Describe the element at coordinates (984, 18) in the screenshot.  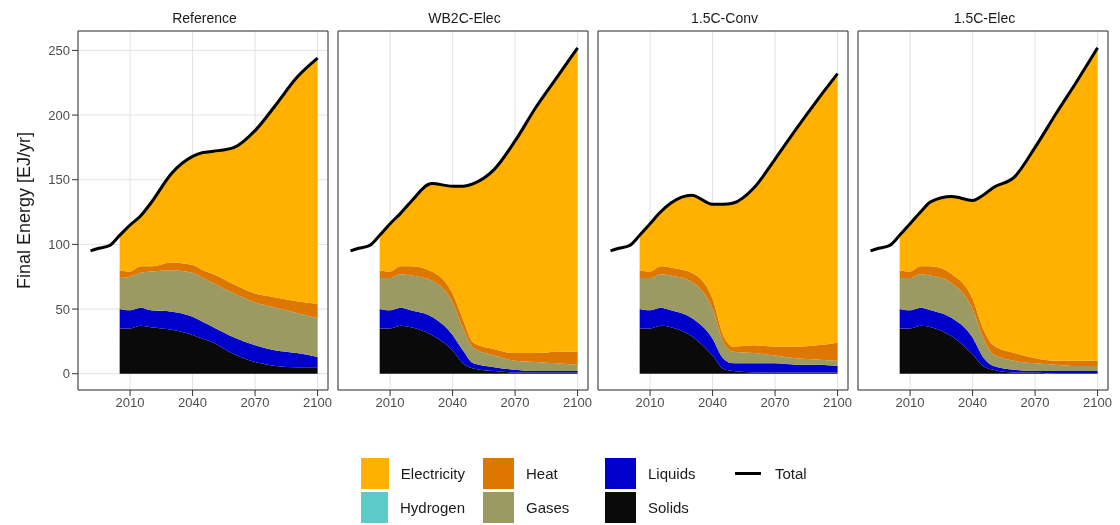
I see `chart-title: 1.5C-Elec` at that location.